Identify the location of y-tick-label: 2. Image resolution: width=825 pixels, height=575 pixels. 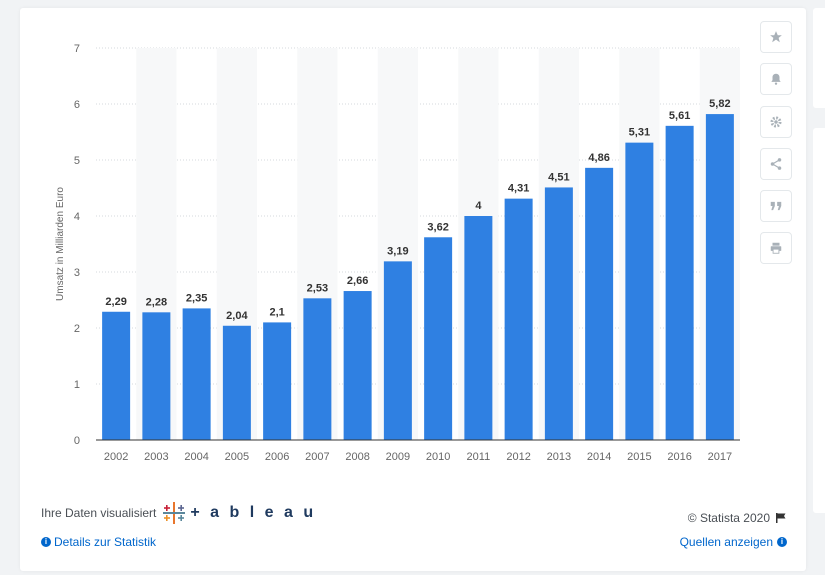
(77, 329).